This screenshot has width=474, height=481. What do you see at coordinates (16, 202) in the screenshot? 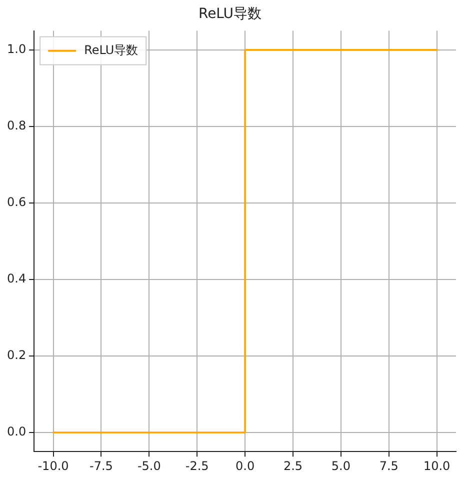
I see `y-tick-label: 0.6` at bounding box center [16, 202].